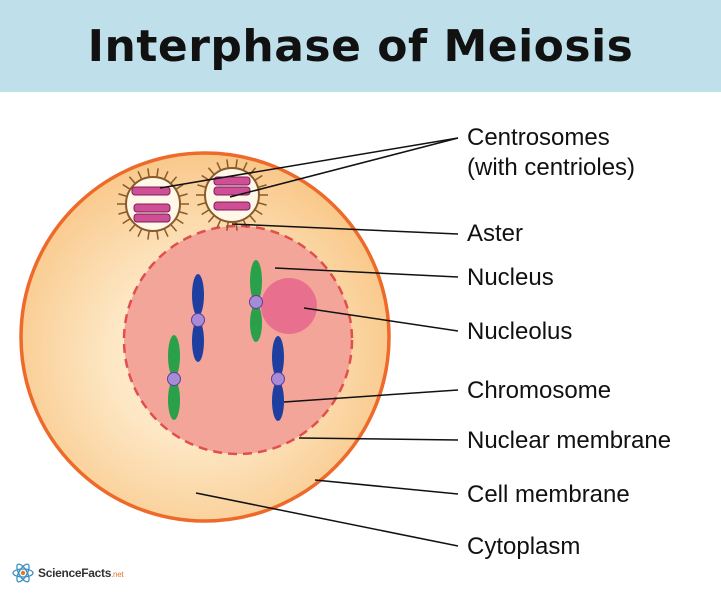 This screenshot has height=600, width=721. I want to click on leader-chromosome, so click(371, 396).